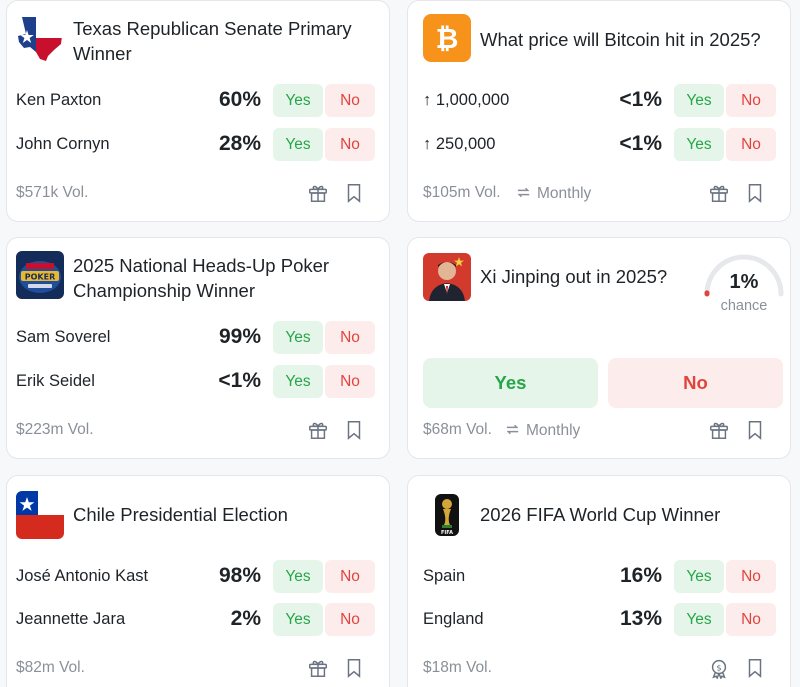 The height and width of the screenshot is (687, 800). I want to click on gauge-arc, so click(744, 275).